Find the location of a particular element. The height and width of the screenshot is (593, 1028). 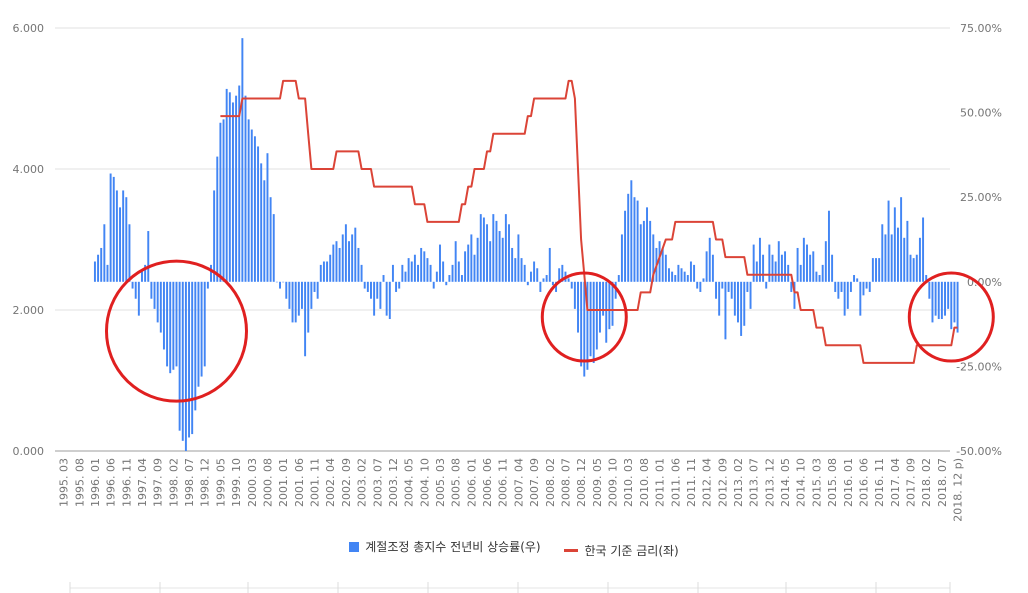

right-tick-label: 50.00% is located at coordinates (981, 113).